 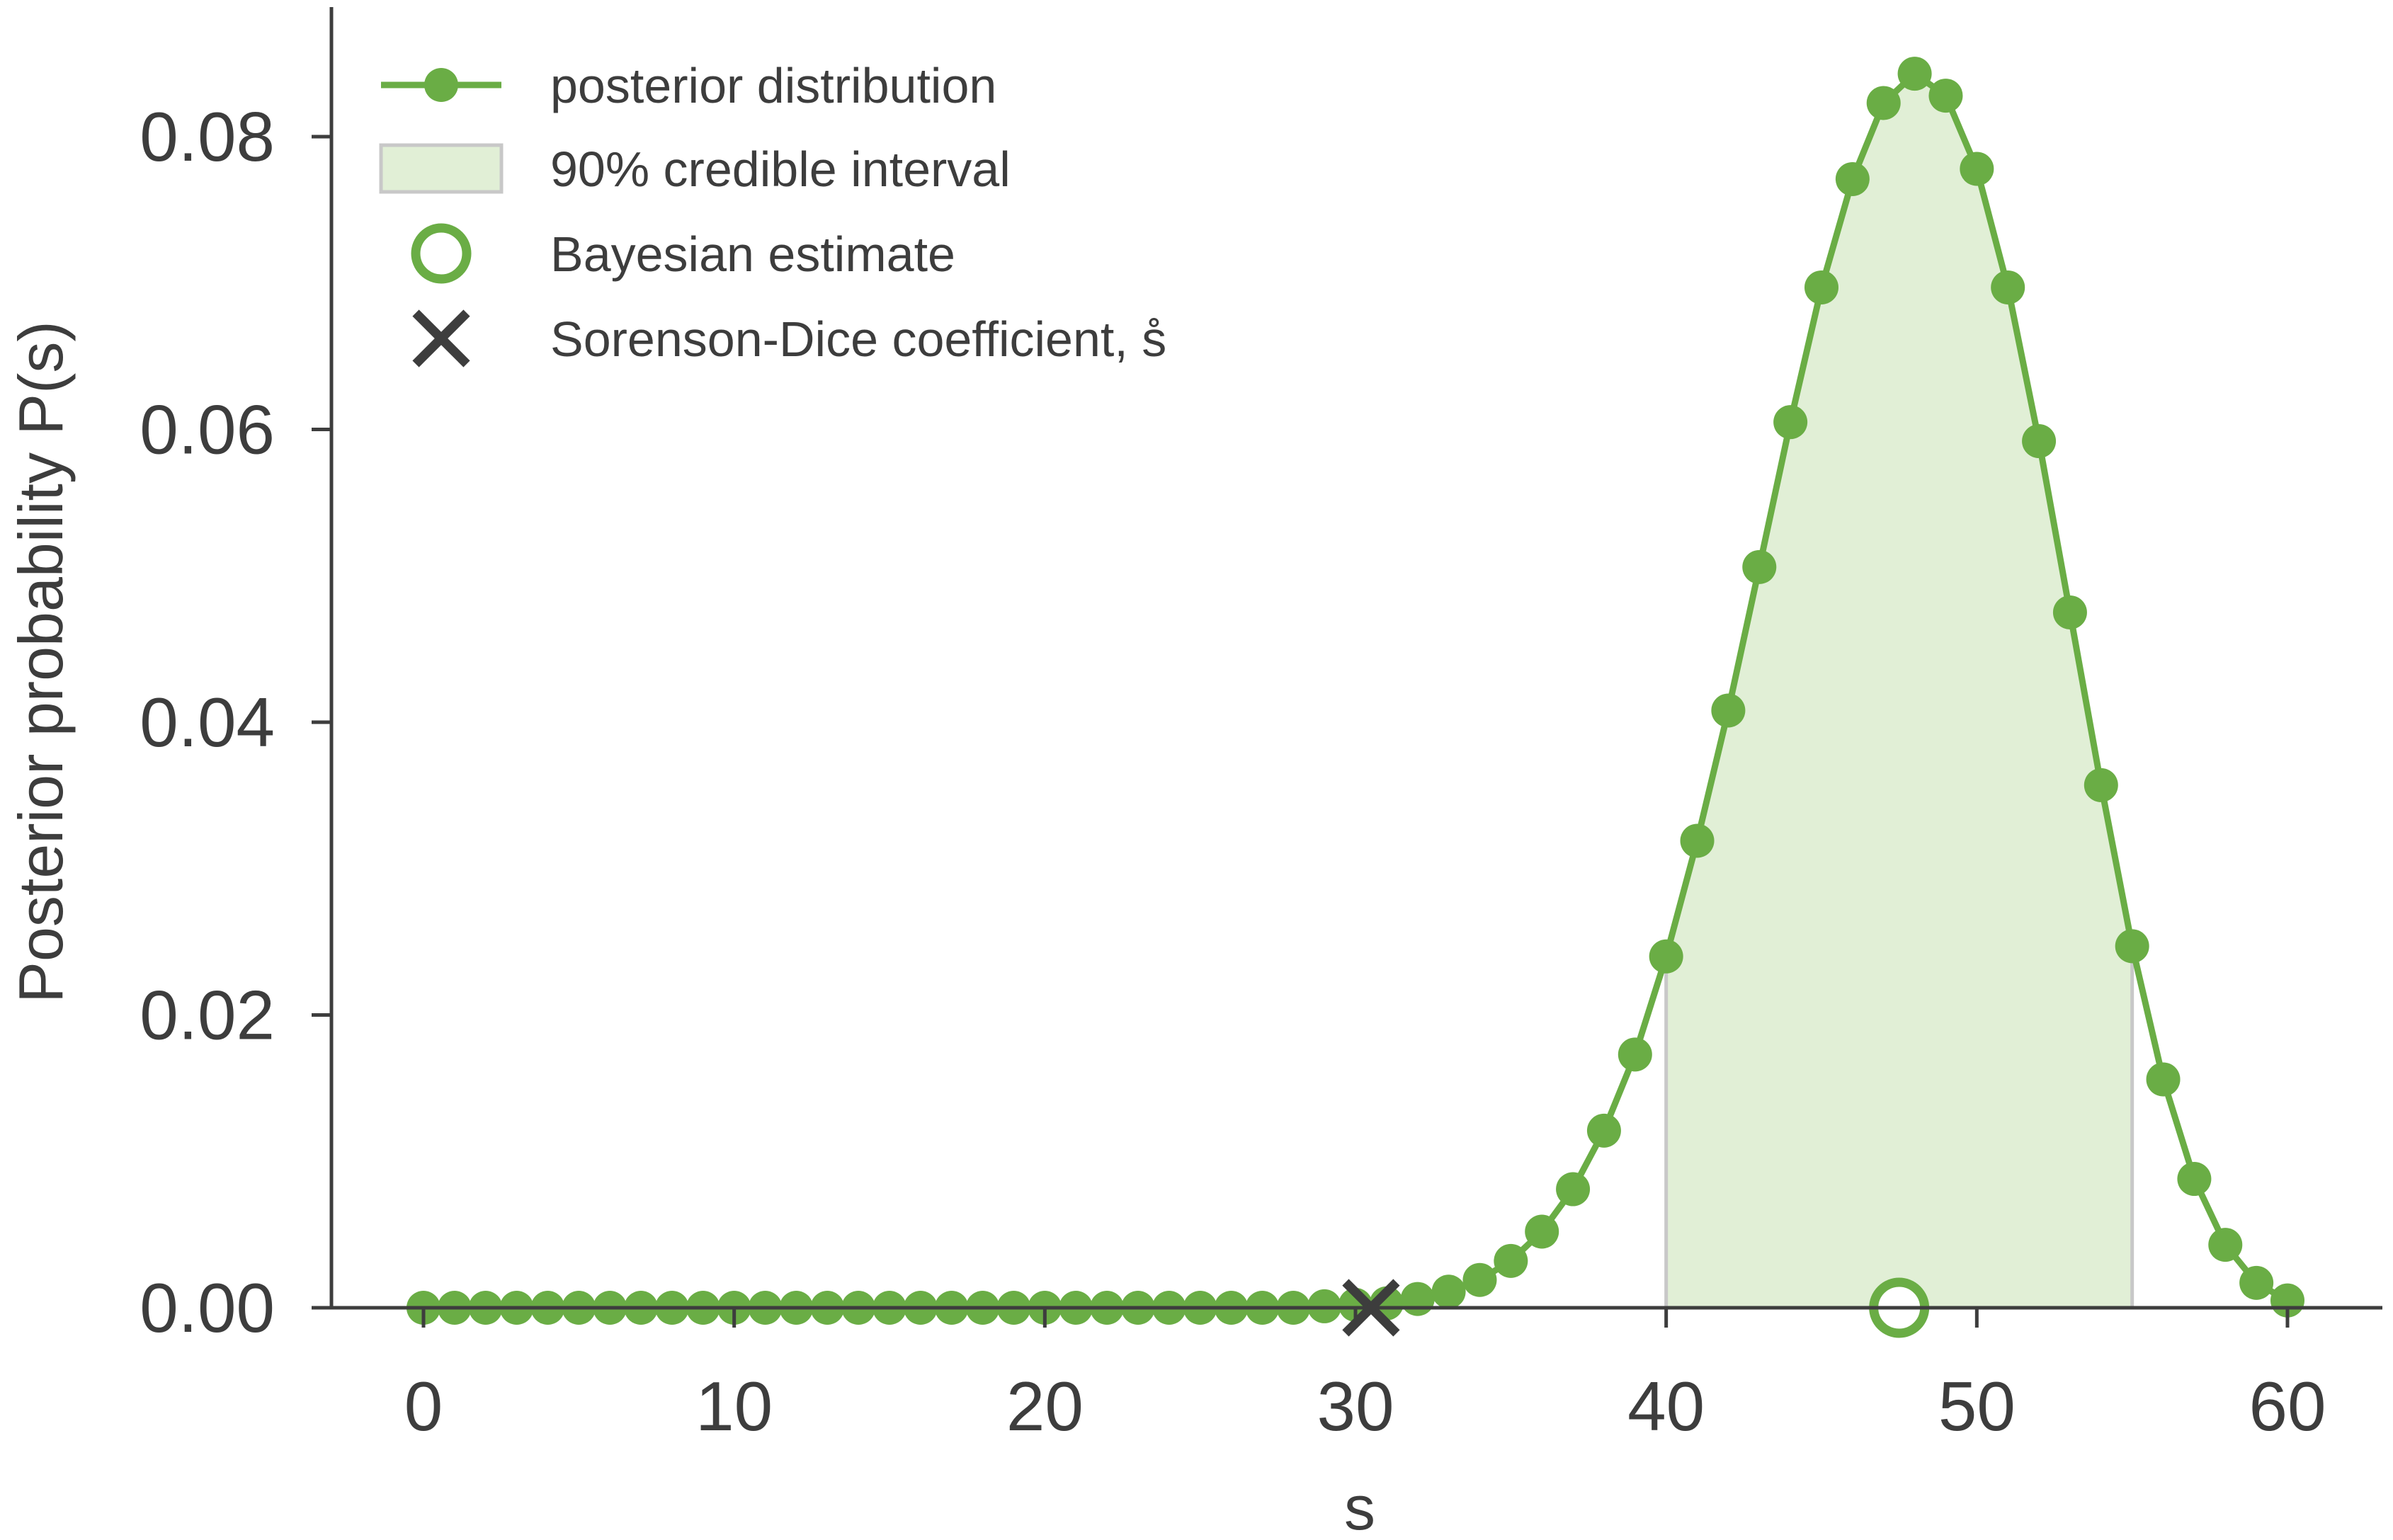 I want to click on x-tick-label: 10, so click(x=734, y=1406).